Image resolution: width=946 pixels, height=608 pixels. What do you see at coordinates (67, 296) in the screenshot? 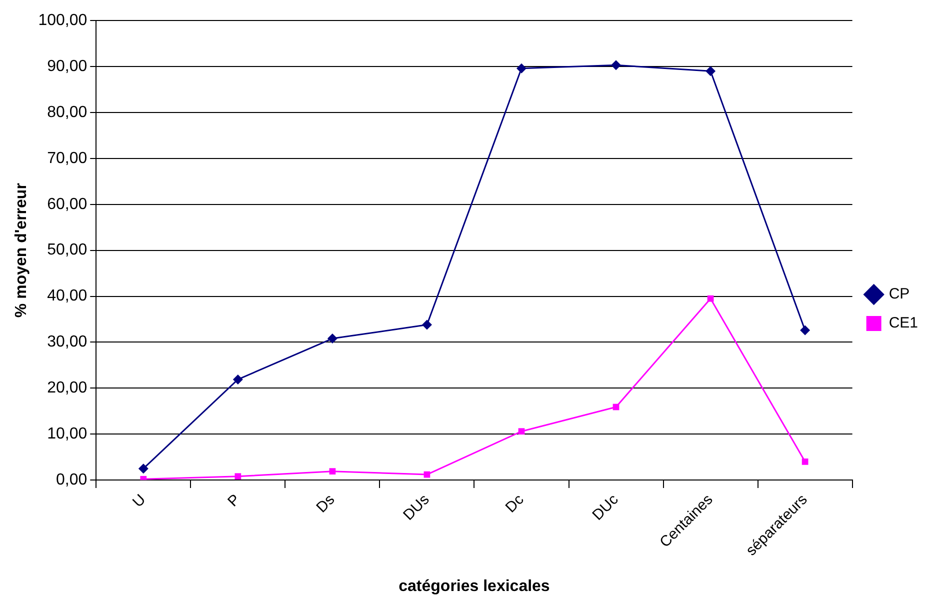
I see `y-tick-label: 40,00` at bounding box center [67, 296].